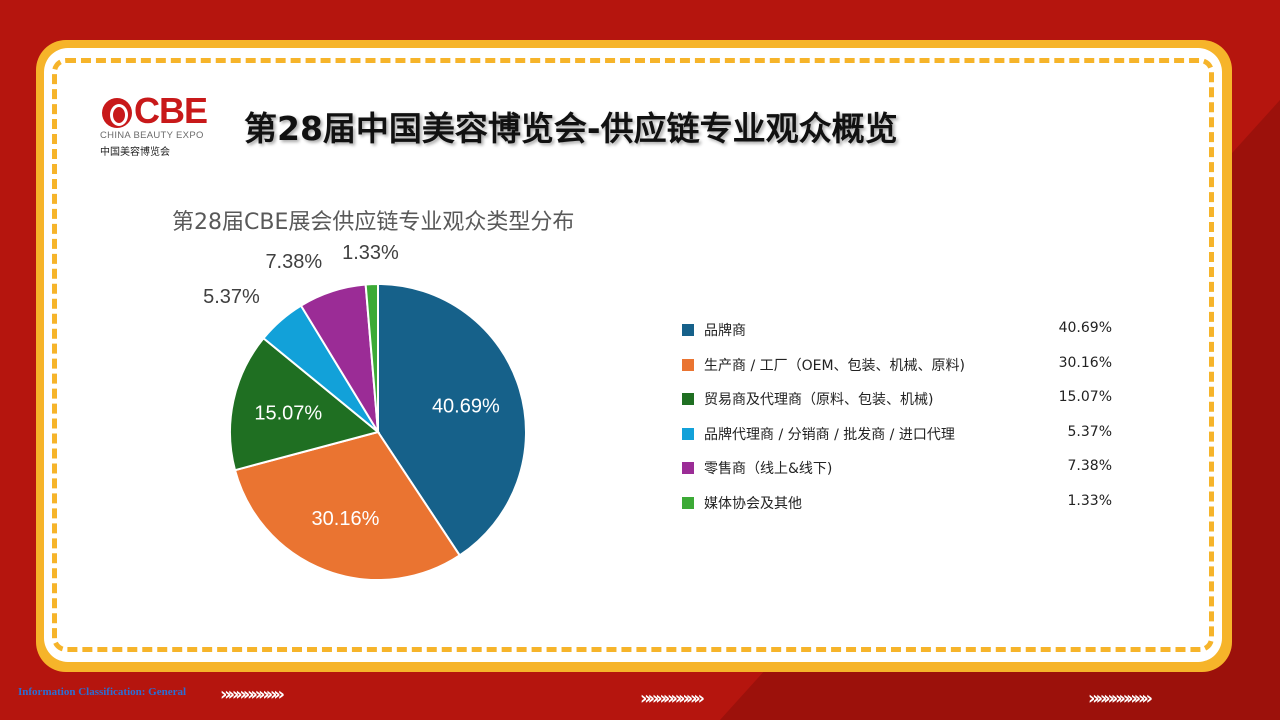 Image resolution: width=1280 pixels, height=720 pixels. I want to click on chevron-decoration-center: »»»»»»»», so click(672, 698).